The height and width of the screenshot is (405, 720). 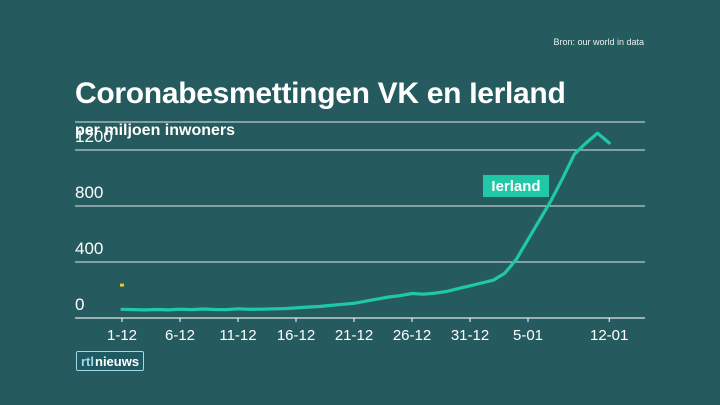 I want to click on rtl-nieuws-logo: rtl nieuws, so click(x=110, y=361).